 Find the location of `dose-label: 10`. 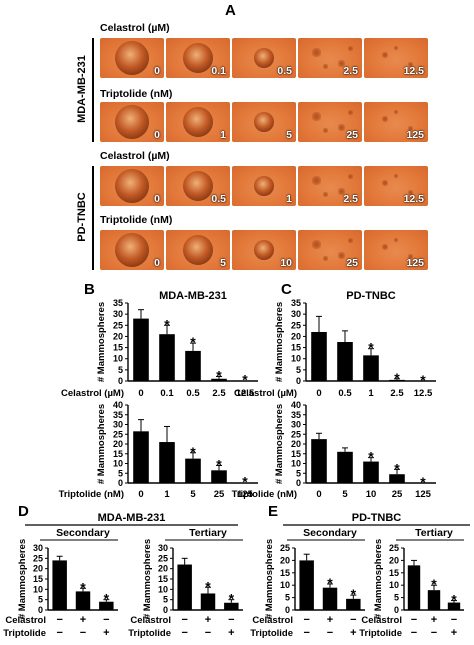

dose-label: 10 is located at coordinates (286, 263).